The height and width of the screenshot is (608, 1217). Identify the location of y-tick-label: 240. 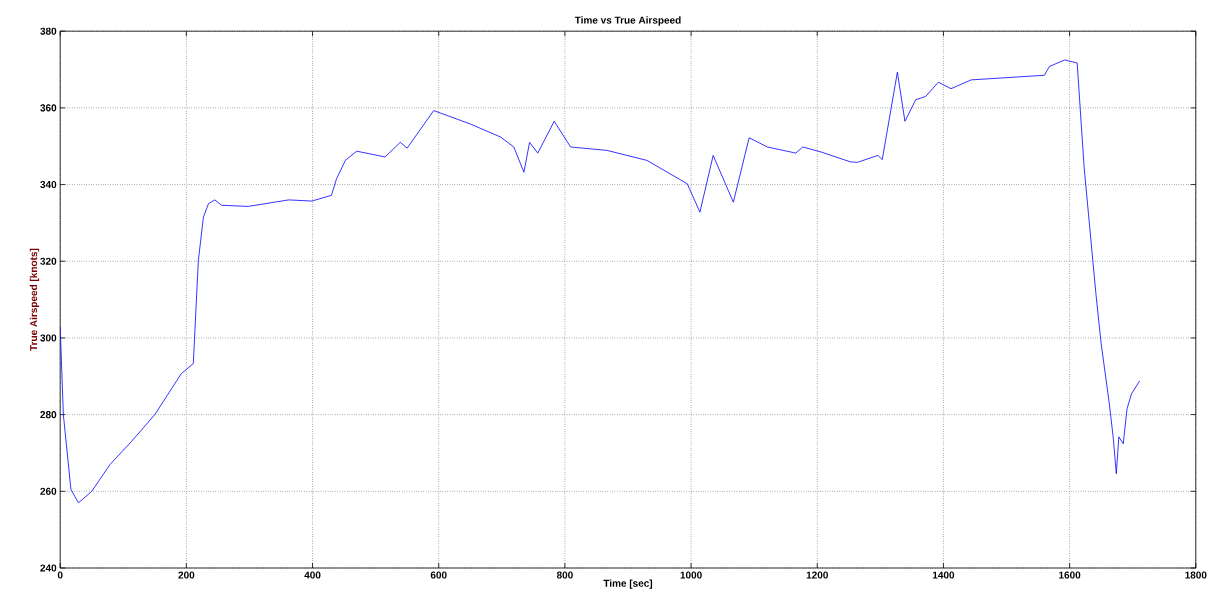
(48, 568).